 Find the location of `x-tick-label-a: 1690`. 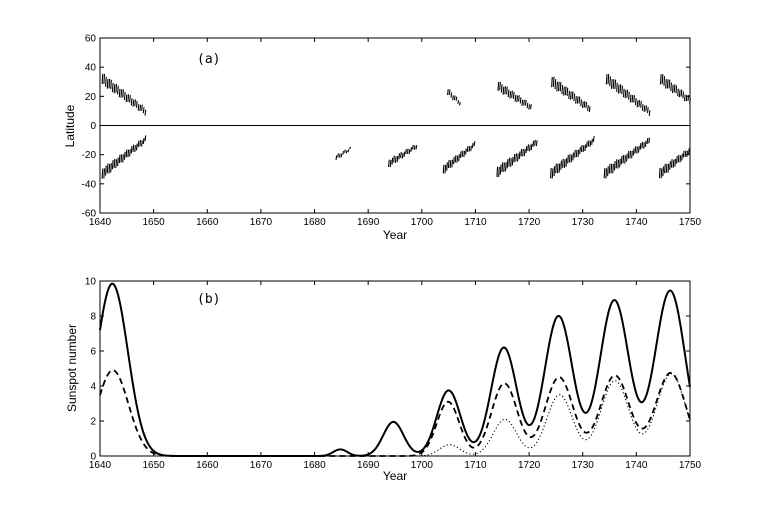

x-tick-label-a: 1690 is located at coordinates (368, 222).